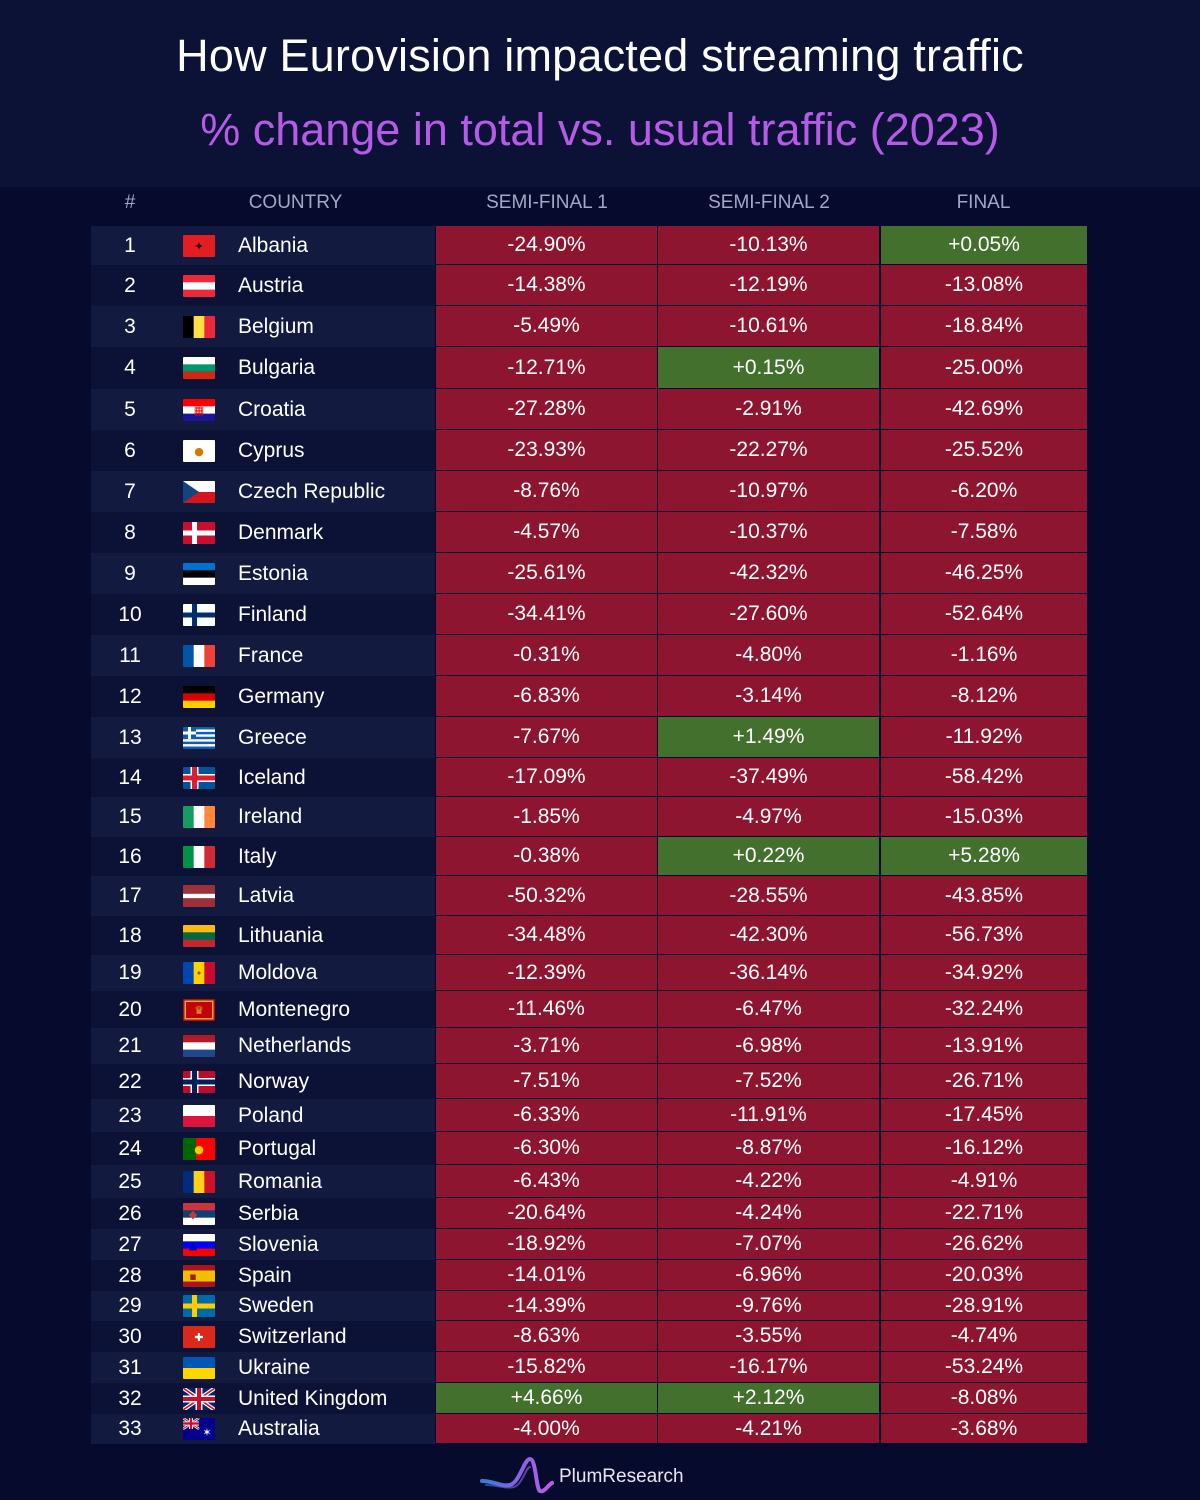 The width and height of the screenshot is (1200, 1500). I want to click on flag-serbia-icon: ◆, so click(199, 1214).